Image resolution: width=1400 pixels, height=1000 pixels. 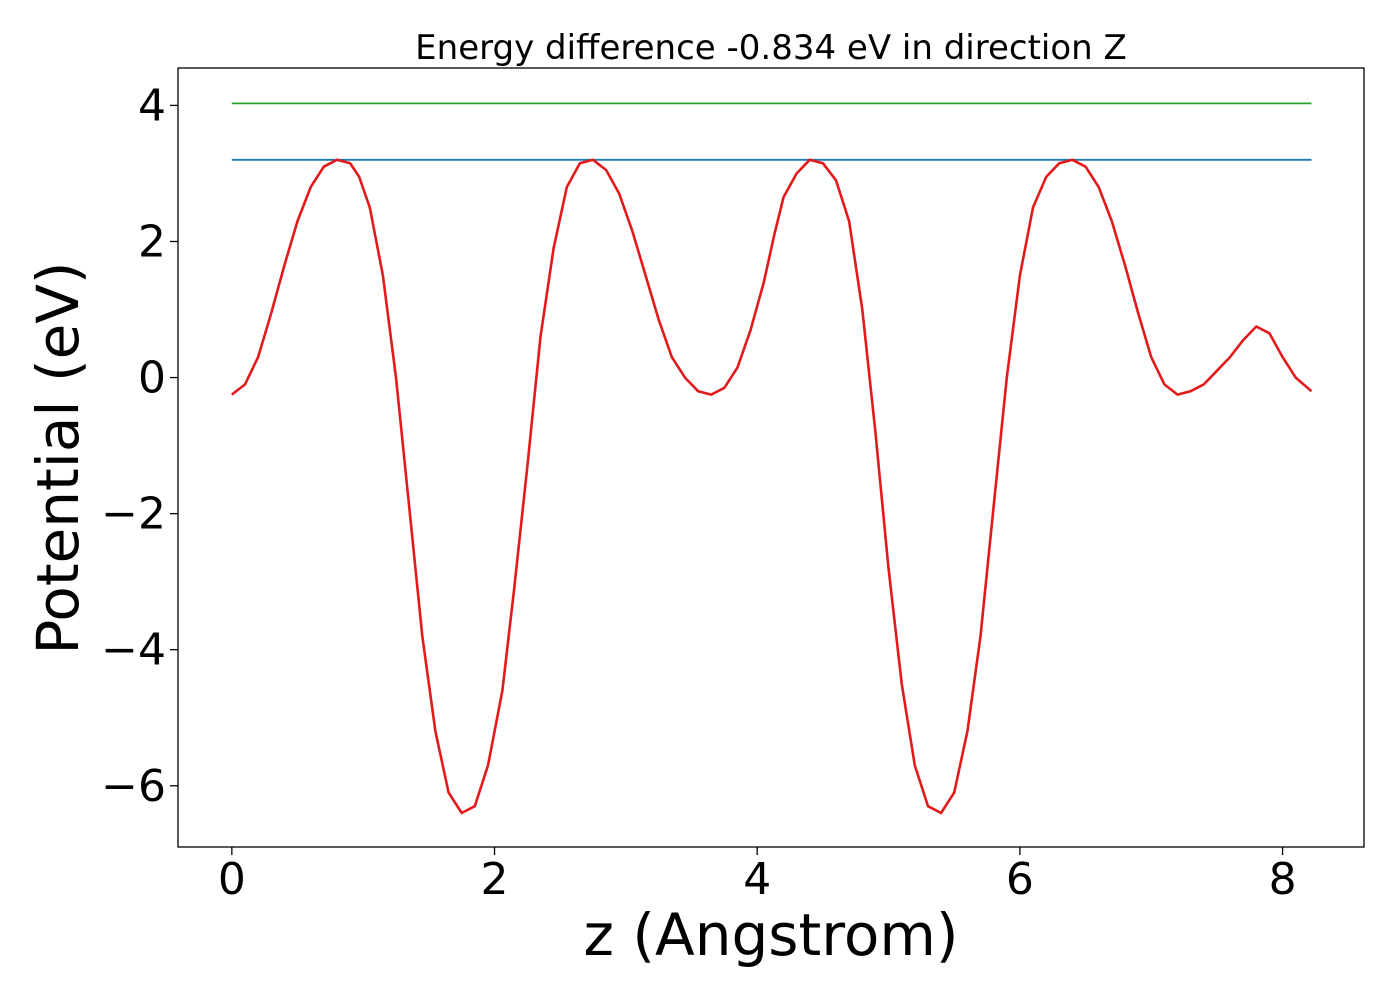 What do you see at coordinates (152, 378) in the screenshot?
I see `y-tick-label: 0` at bounding box center [152, 378].